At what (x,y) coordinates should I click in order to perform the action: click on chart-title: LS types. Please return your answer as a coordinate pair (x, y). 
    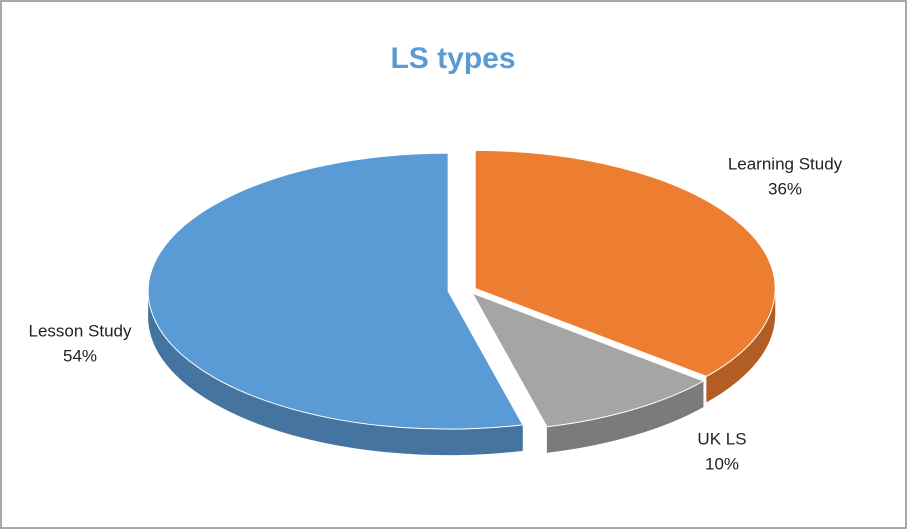
    Looking at the image, I should click on (452, 58).